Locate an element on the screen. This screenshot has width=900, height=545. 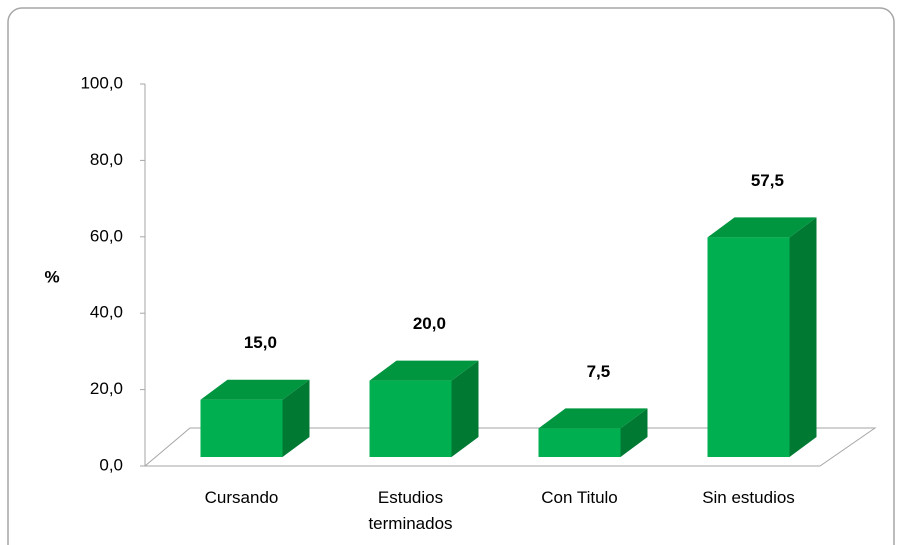
y-tick-label: 100,0 is located at coordinates (101, 82).